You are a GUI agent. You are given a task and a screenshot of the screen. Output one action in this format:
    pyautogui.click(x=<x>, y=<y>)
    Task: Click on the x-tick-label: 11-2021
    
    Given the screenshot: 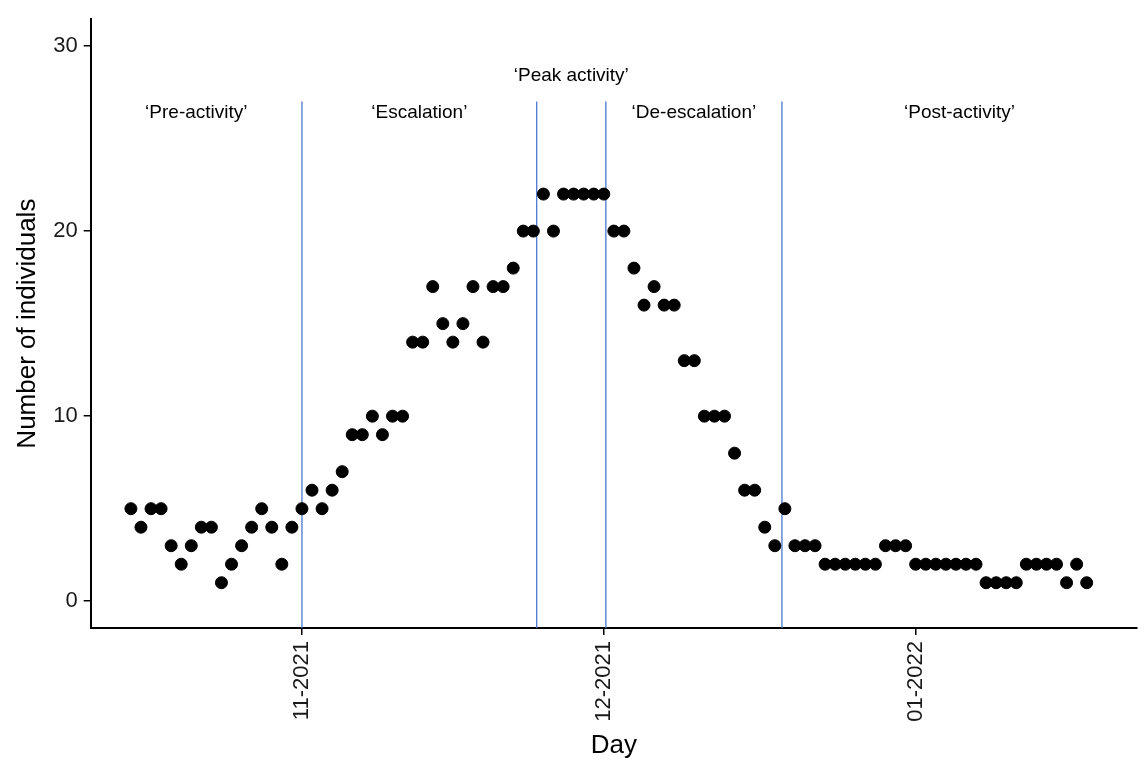 What is the action you would take?
    pyautogui.click(x=301, y=681)
    